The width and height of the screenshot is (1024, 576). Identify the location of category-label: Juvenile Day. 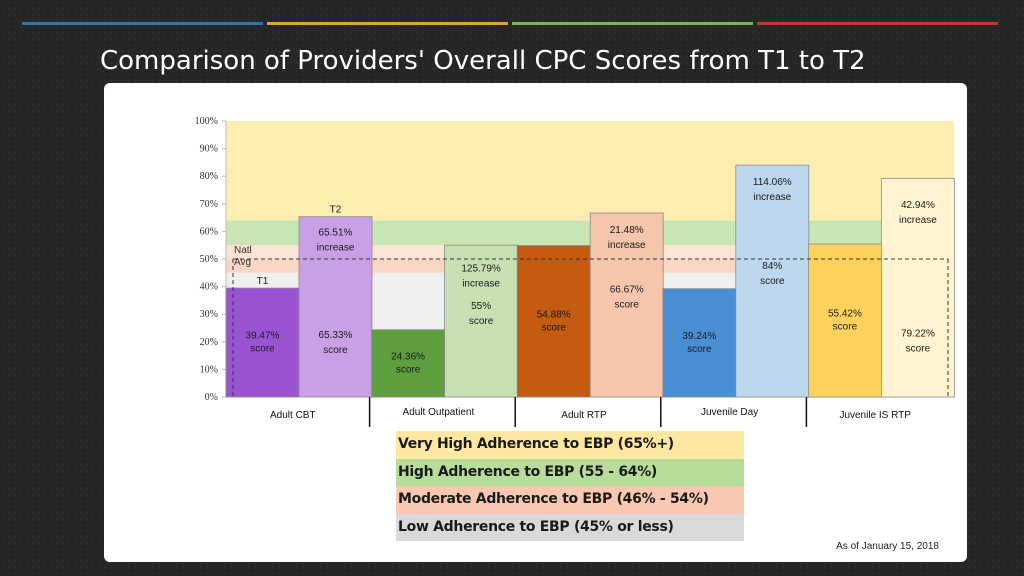
(729, 412).